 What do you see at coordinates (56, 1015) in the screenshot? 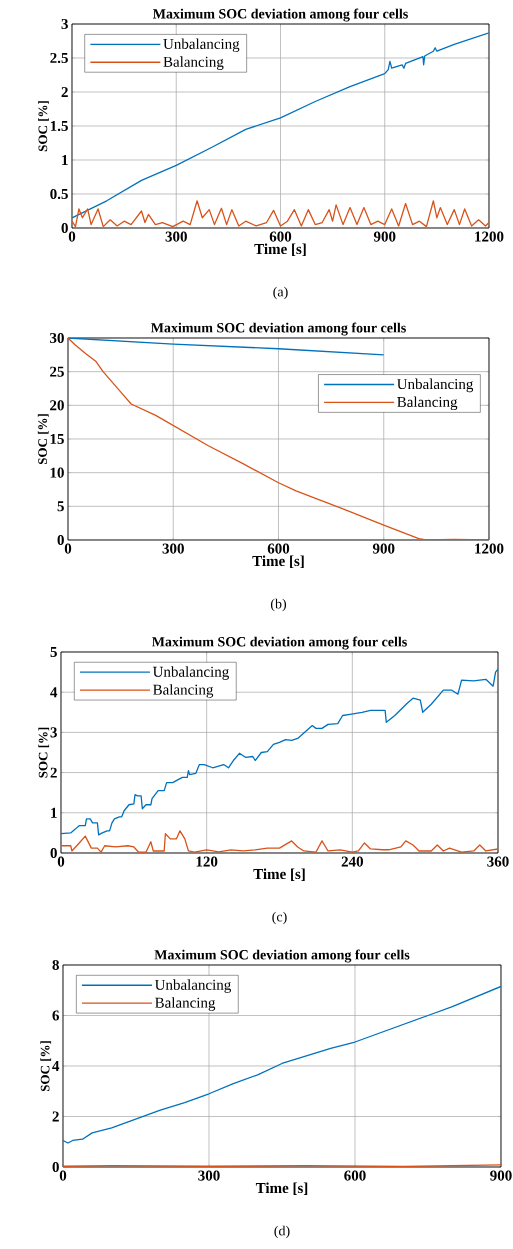
I see `y-tick-label: 6` at bounding box center [56, 1015].